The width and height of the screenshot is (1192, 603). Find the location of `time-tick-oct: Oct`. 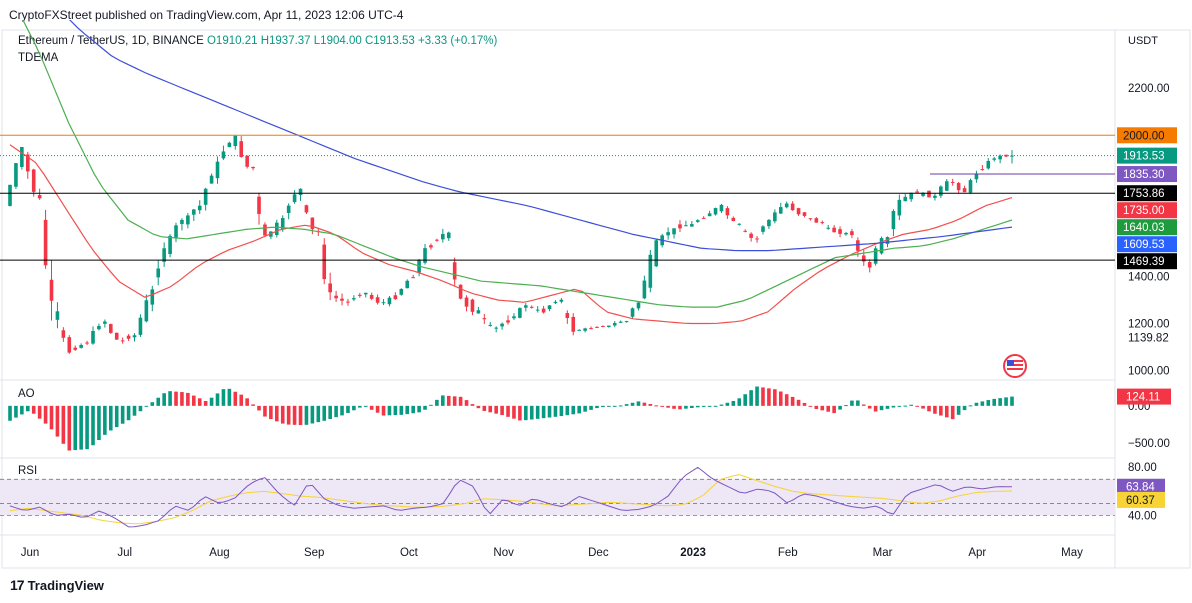

time-tick-oct: Oct is located at coordinates (409, 553).